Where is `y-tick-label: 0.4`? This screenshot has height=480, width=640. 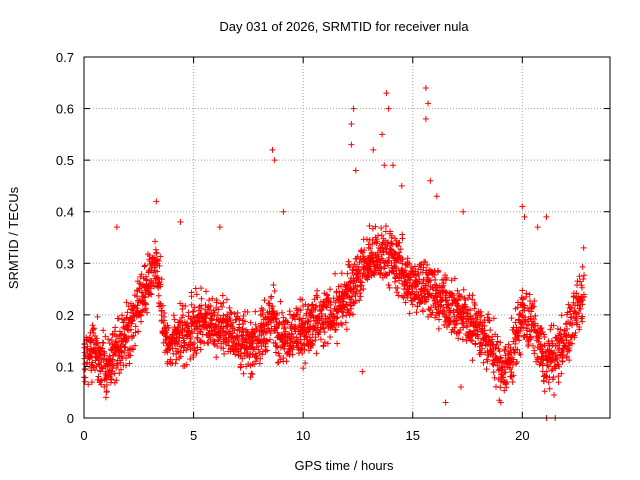
y-tick-label: 0.4 is located at coordinates (65, 212).